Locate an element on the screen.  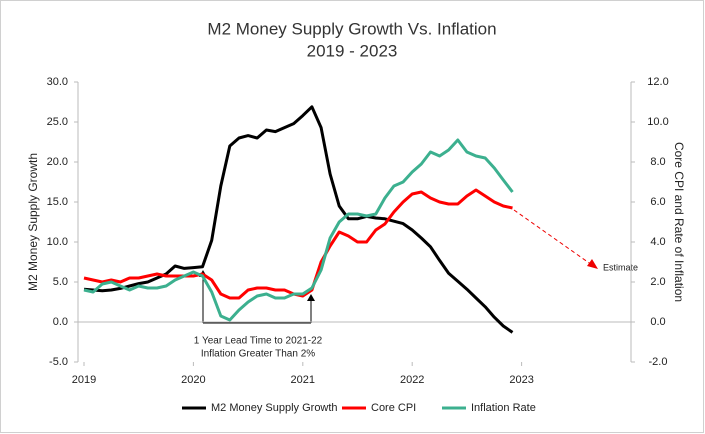
chart-title: M2 Money Supply Growth Vs. Inflation is located at coordinates (351, 28).